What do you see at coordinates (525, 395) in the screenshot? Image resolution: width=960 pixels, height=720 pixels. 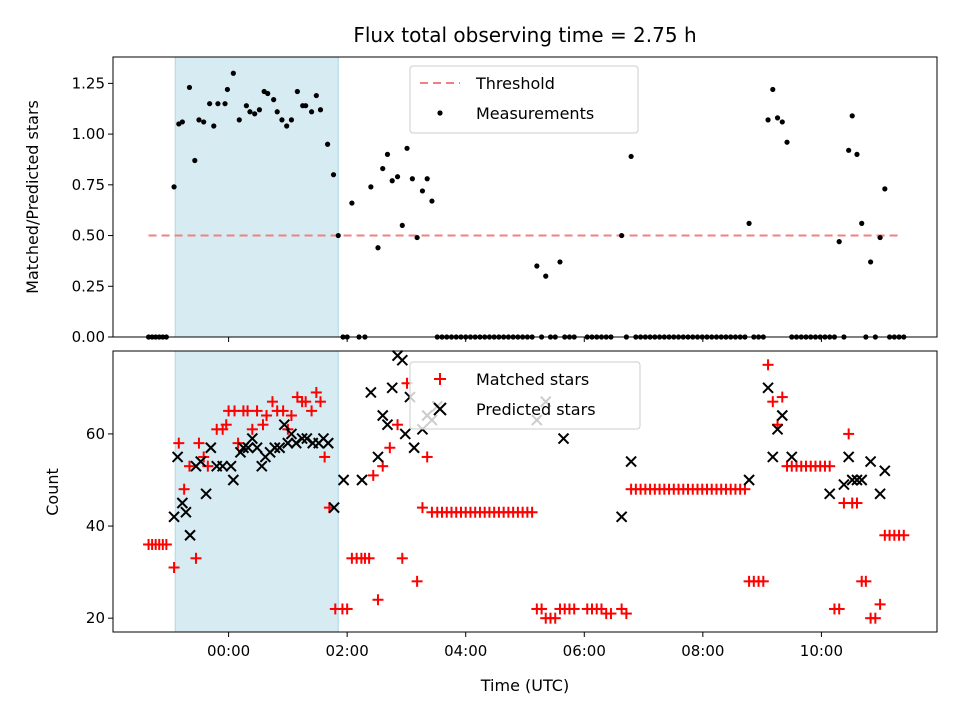 I see `count-legend: Matched stars Predicted stars` at bounding box center [525, 395].